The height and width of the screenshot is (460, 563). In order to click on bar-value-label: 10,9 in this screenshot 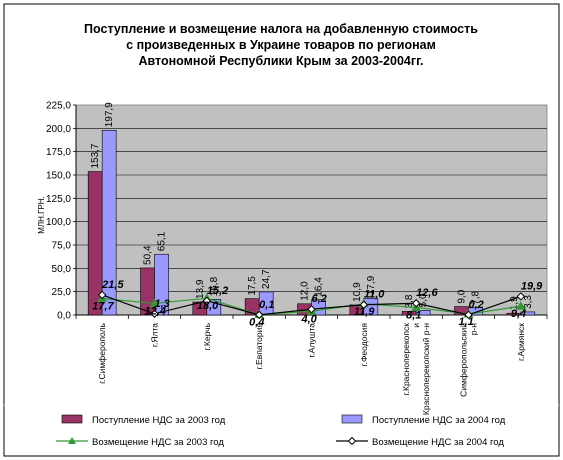, I will do `click(357, 292)`.